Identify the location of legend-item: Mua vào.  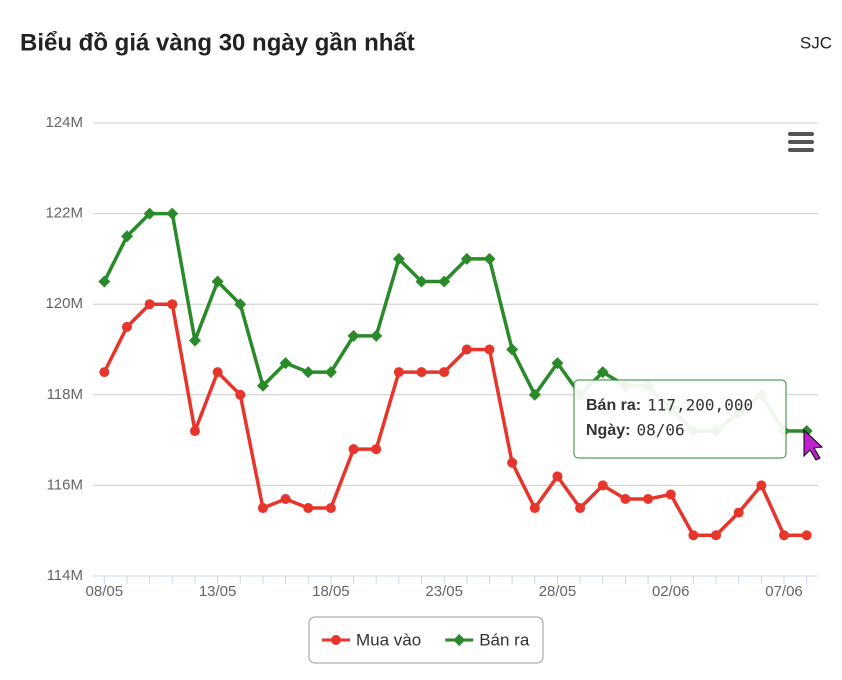
(371, 639).